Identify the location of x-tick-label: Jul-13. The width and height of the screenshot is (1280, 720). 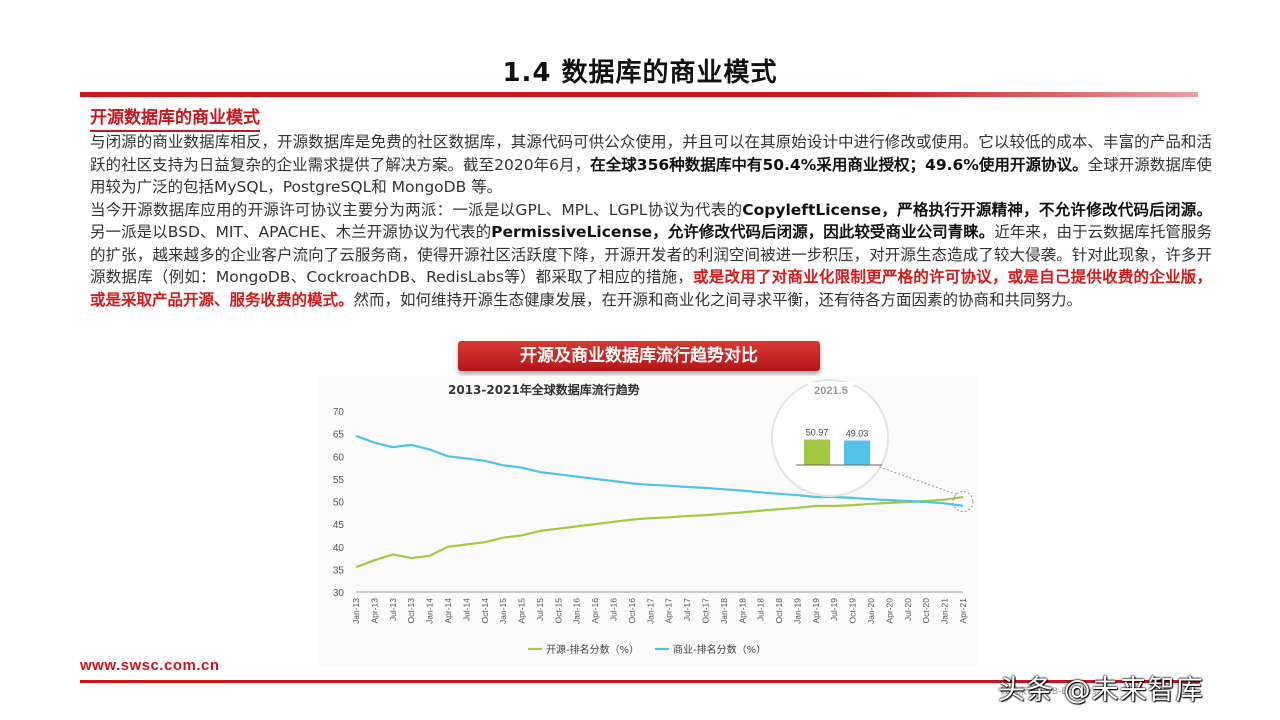
(393, 609).